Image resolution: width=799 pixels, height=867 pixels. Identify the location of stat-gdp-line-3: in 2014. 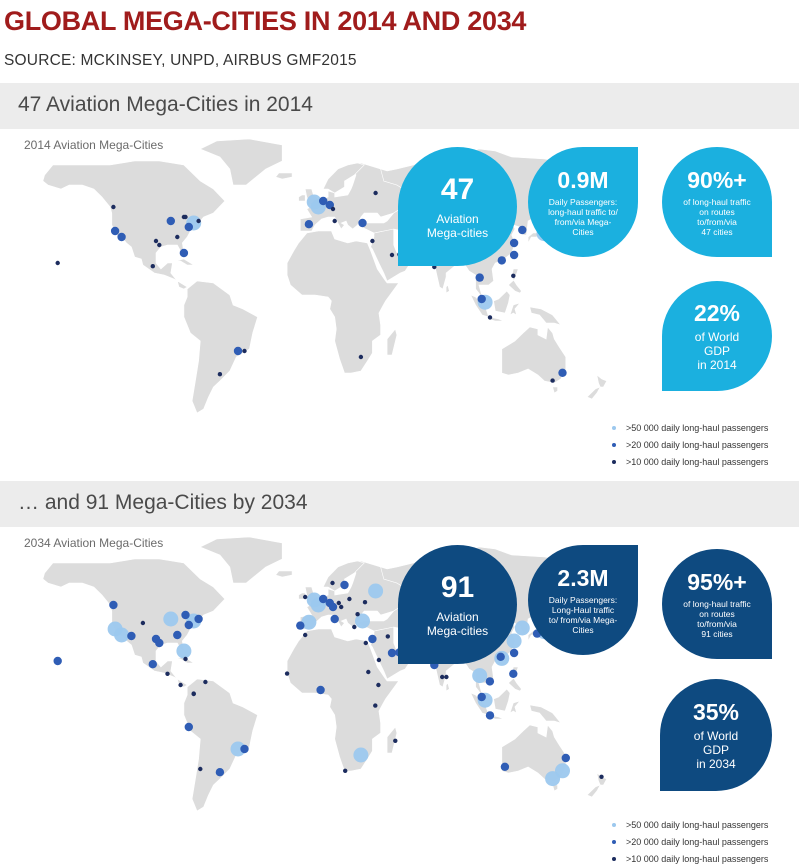
(717, 364).